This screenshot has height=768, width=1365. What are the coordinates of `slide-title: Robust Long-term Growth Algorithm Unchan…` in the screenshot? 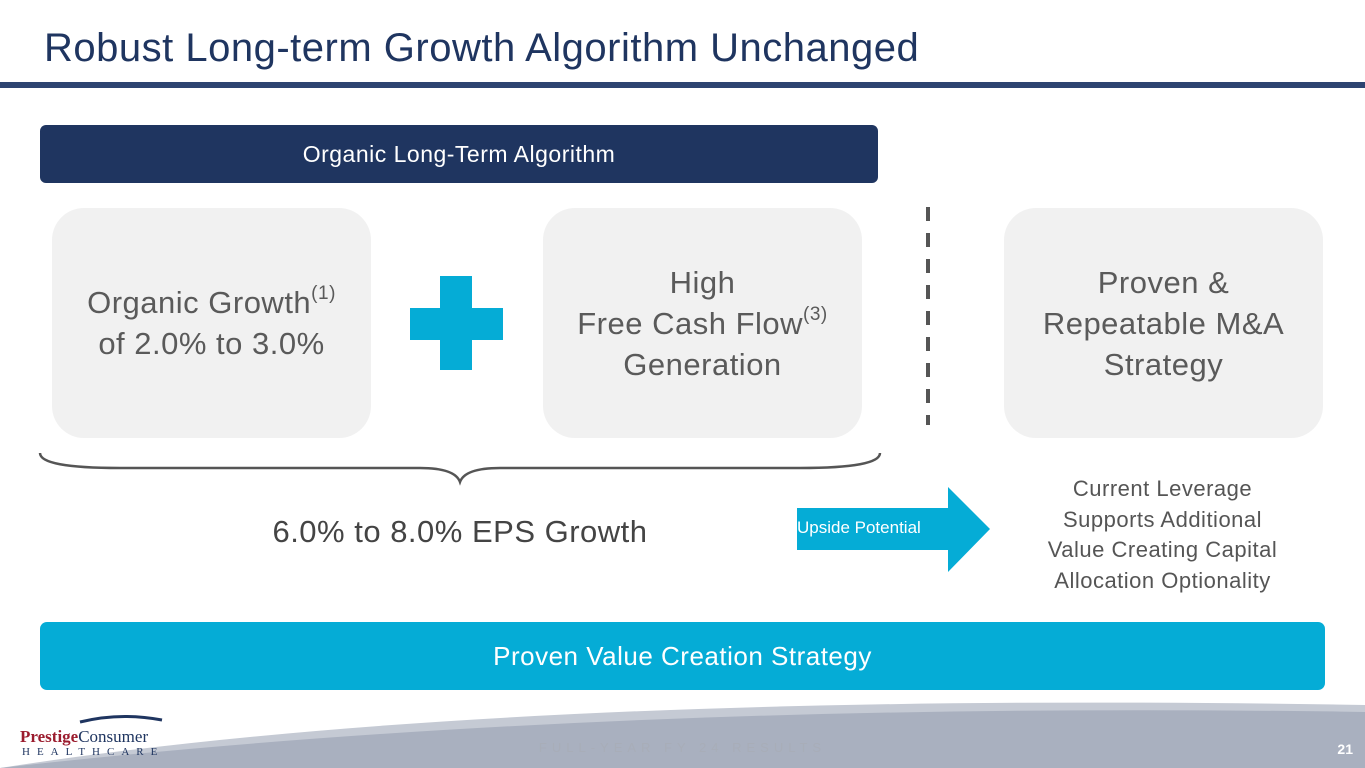 It's located at (482, 48).